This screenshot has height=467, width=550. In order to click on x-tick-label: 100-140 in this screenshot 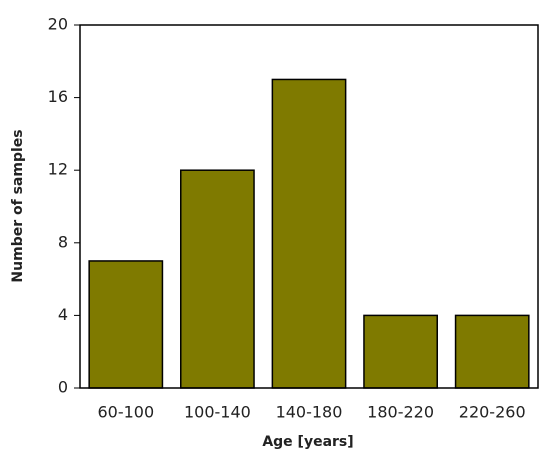, I will do `click(217, 412)`.